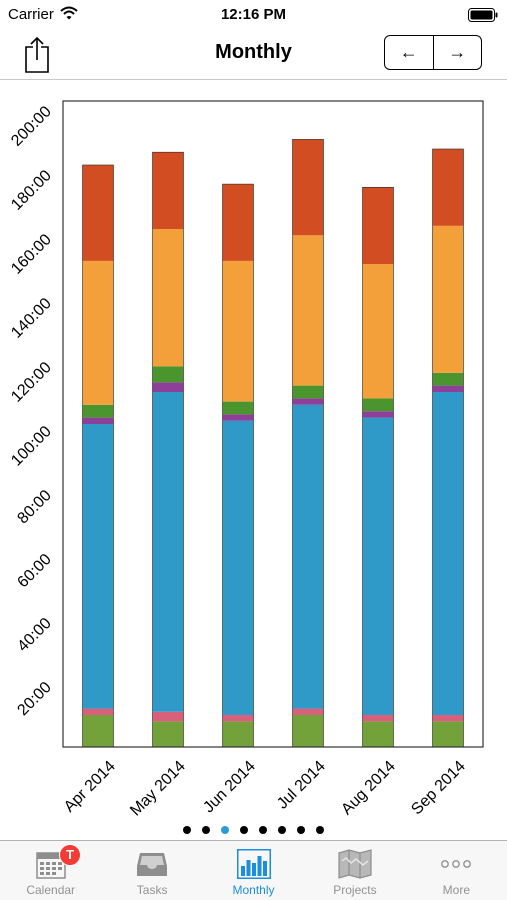 The width and height of the screenshot is (507, 900). What do you see at coordinates (31, 14) in the screenshot?
I see `carrier-label: Carrier` at bounding box center [31, 14].